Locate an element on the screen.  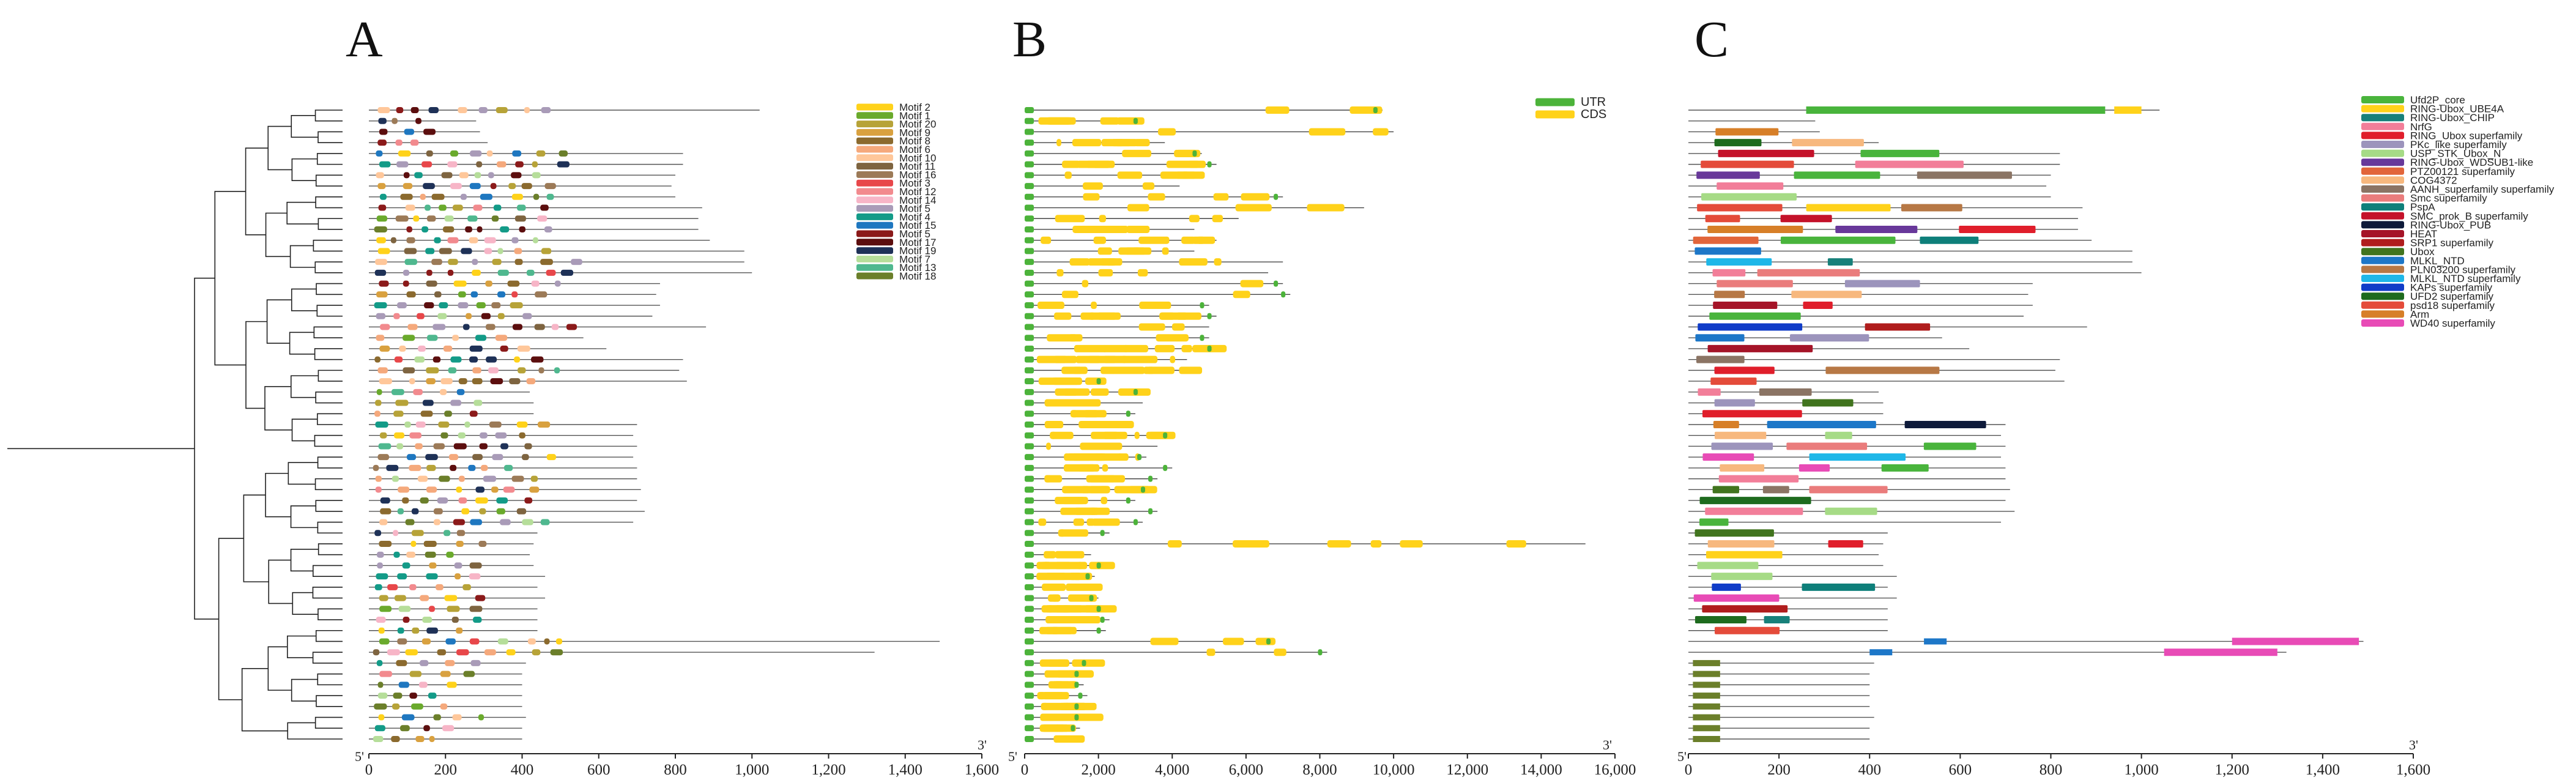
panel-b-axis-tick-label: 6,000 is located at coordinates (1246, 770).